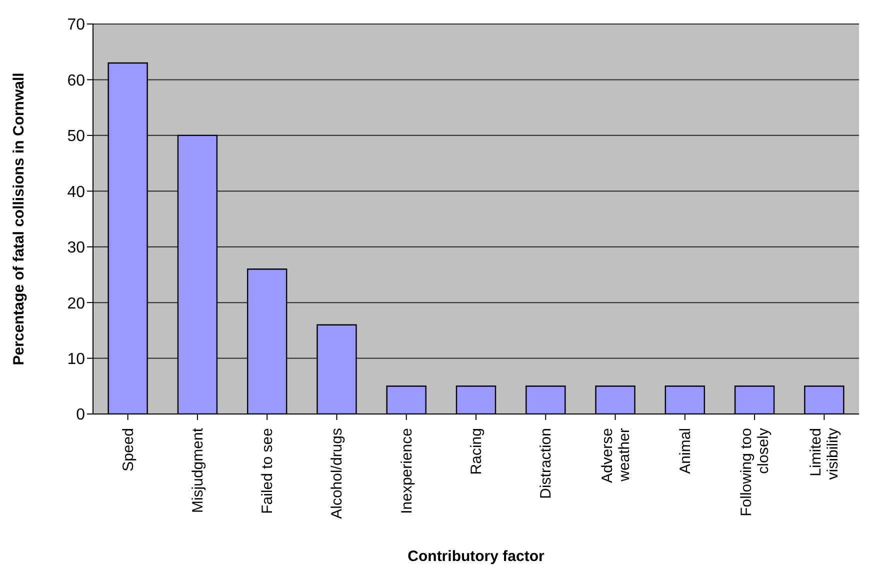 This screenshot has width=887, height=577. I want to click on y-tick-label: 50, so click(76, 137).